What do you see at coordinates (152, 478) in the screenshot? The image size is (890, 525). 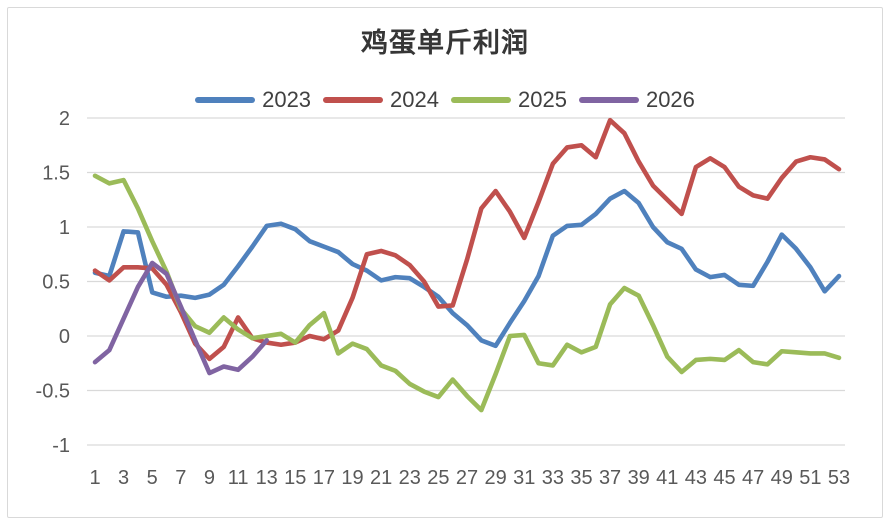 I see `x-axis-tick-label: 5` at bounding box center [152, 478].